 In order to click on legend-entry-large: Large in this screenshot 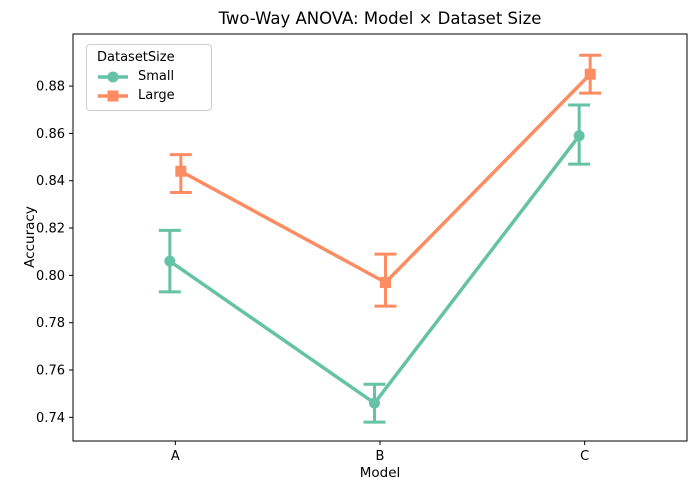, I will do `click(149, 95)`.